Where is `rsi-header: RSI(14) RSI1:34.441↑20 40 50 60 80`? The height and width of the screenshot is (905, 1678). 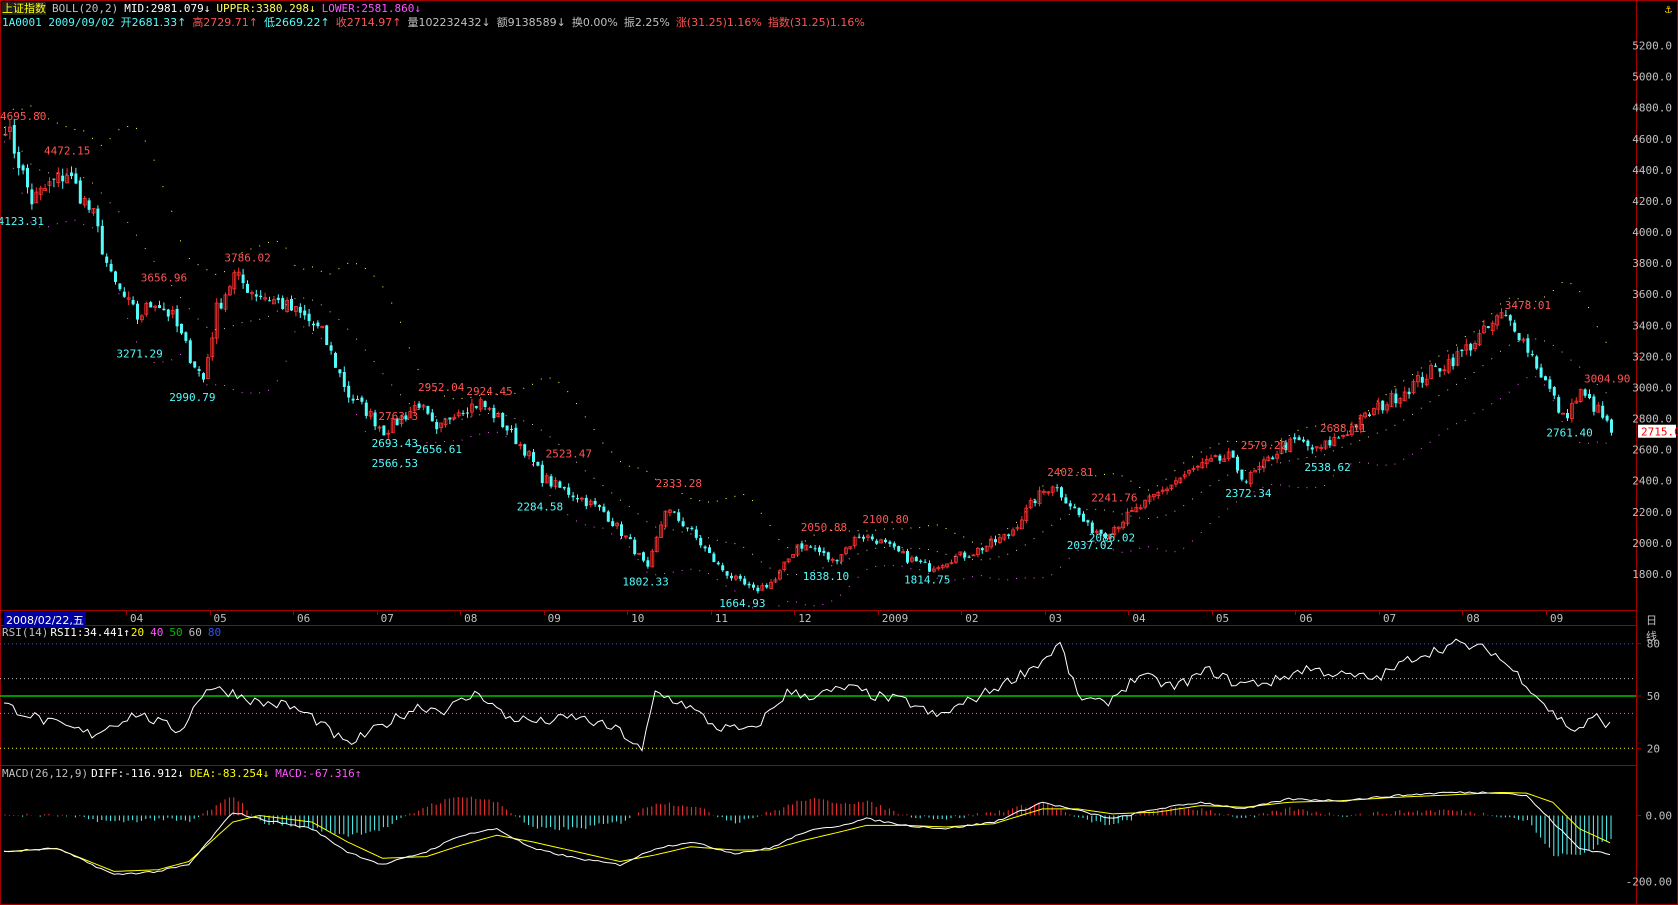 rsi-header: RSI(14) RSI1:34.441↑20 40 50 60 80 is located at coordinates (114, 632).